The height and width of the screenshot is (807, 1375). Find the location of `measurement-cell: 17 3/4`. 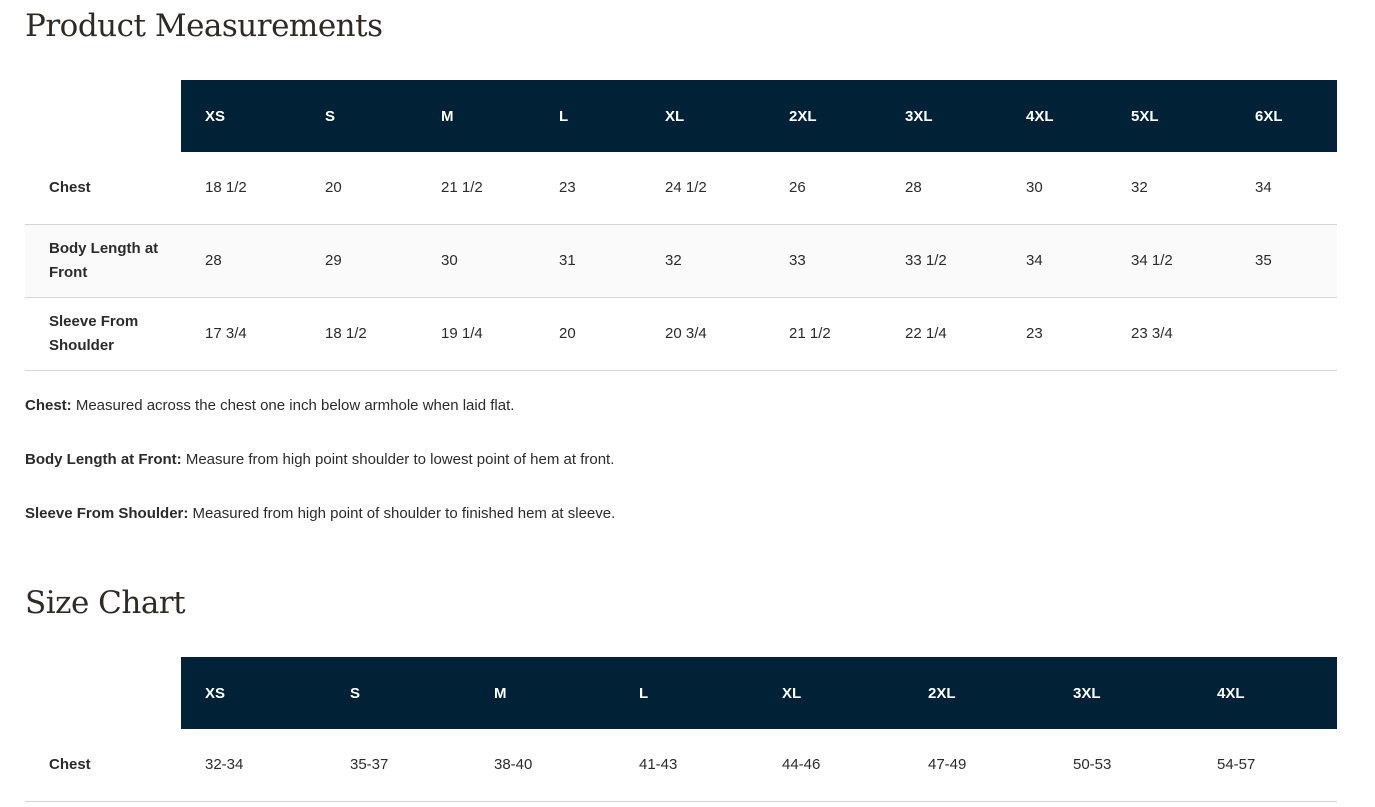

measurement-cell: 17 3/4 is located at coordinates (241, 334).